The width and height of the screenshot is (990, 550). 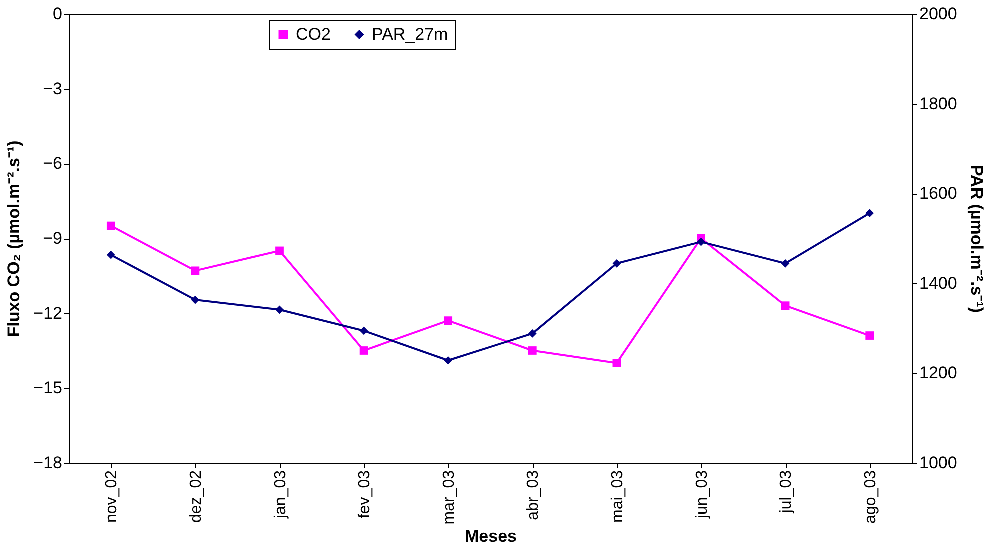 I want to click on y-axis-title: Fluxo CO₂ (µmol.m⁻².s⁻¹), so click(x=14, y=239).